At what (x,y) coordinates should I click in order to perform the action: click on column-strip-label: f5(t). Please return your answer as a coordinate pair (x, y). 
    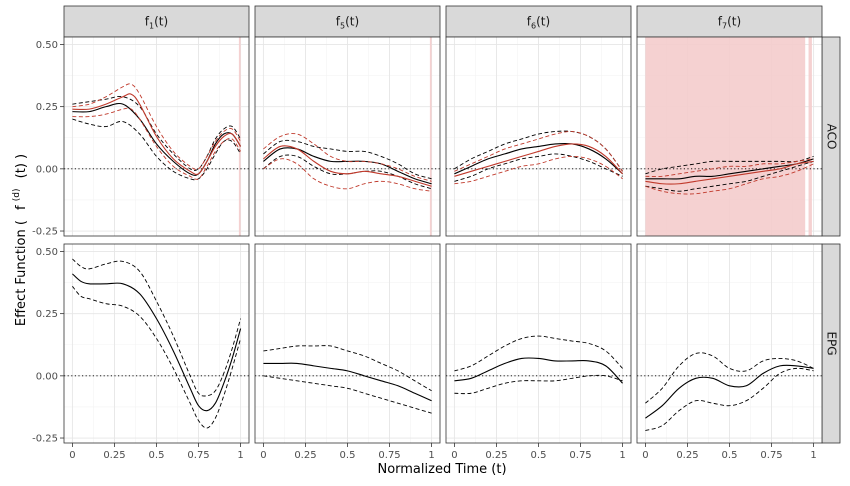
    Looking at the image, I should click on (347, 23).